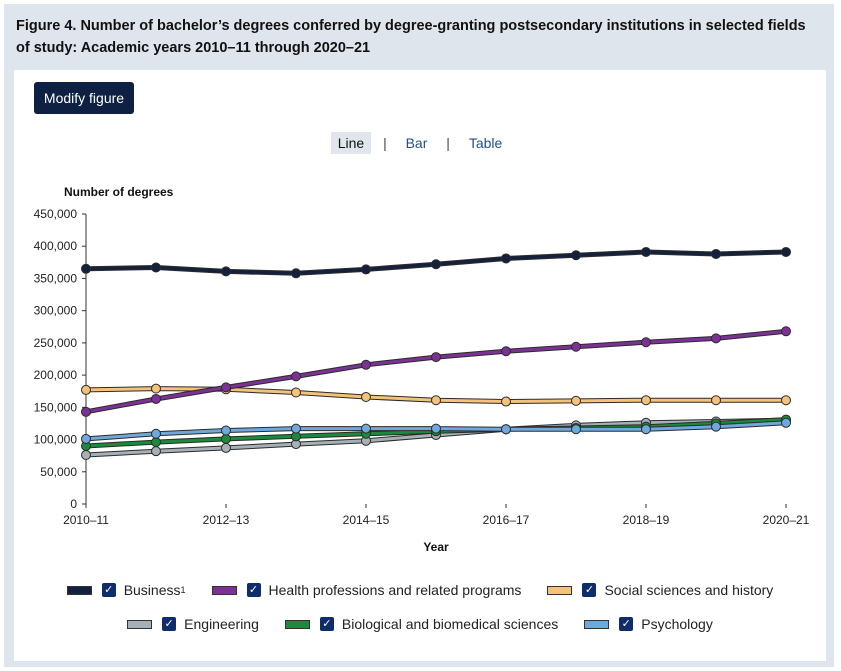  Describe the element at coordinates (56, 440) in the screenshot. I see `y-tick-label: 100,000` at that location.